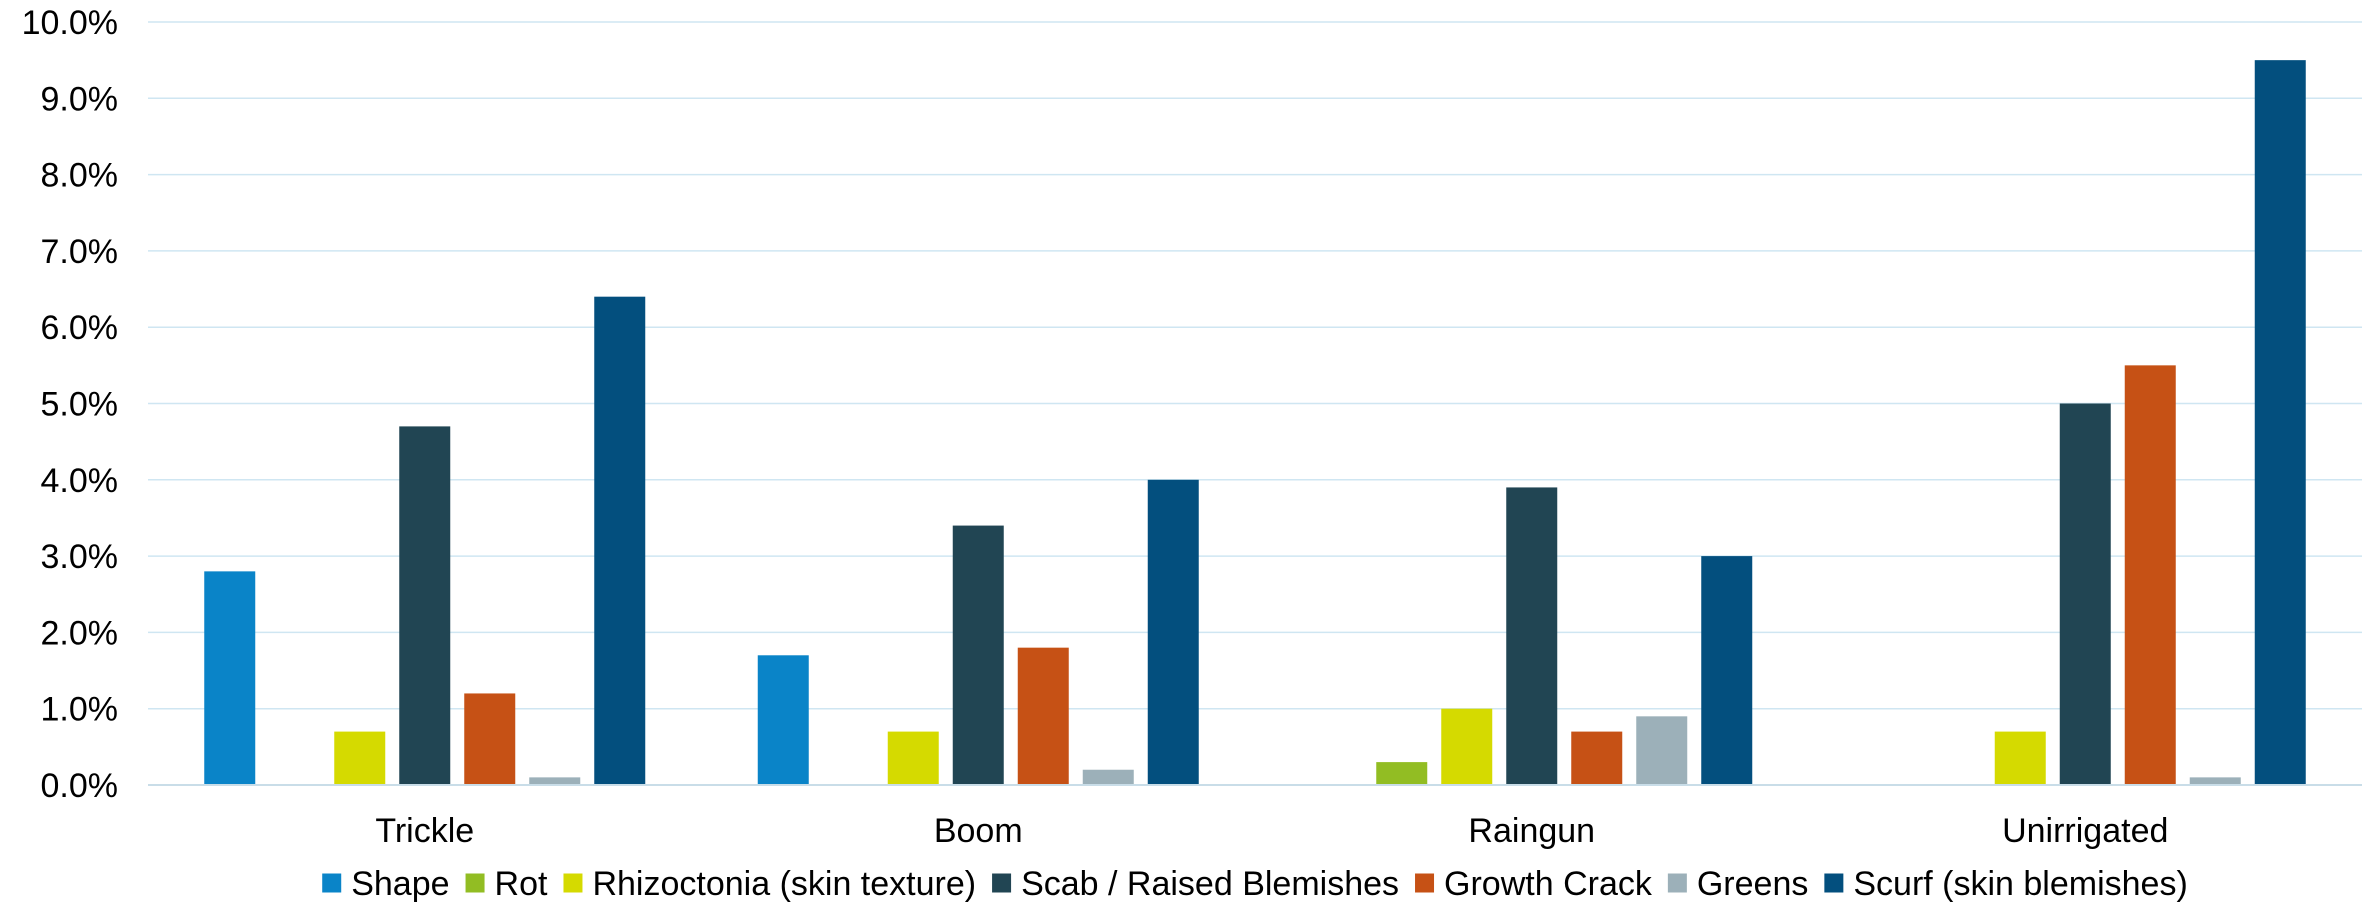  What do you see at coordinates (80, 557) in the screenshot?
I see `y-tick-label: 3.0%` at bounding box center [80, 557].